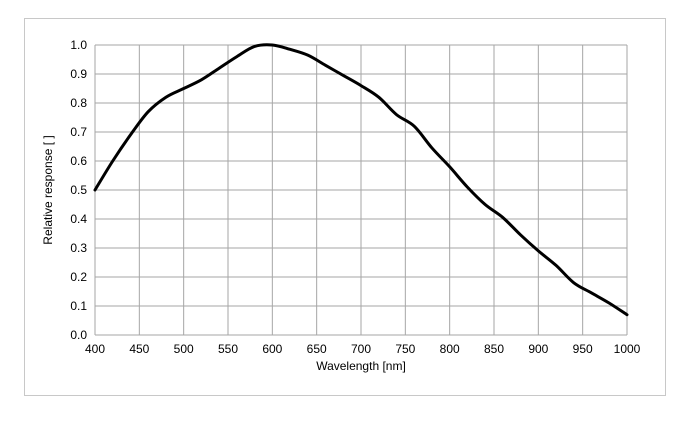 This screenshot has height=428, width=690. I want to click on y-tick-label: 0.2, so click(78, 277).